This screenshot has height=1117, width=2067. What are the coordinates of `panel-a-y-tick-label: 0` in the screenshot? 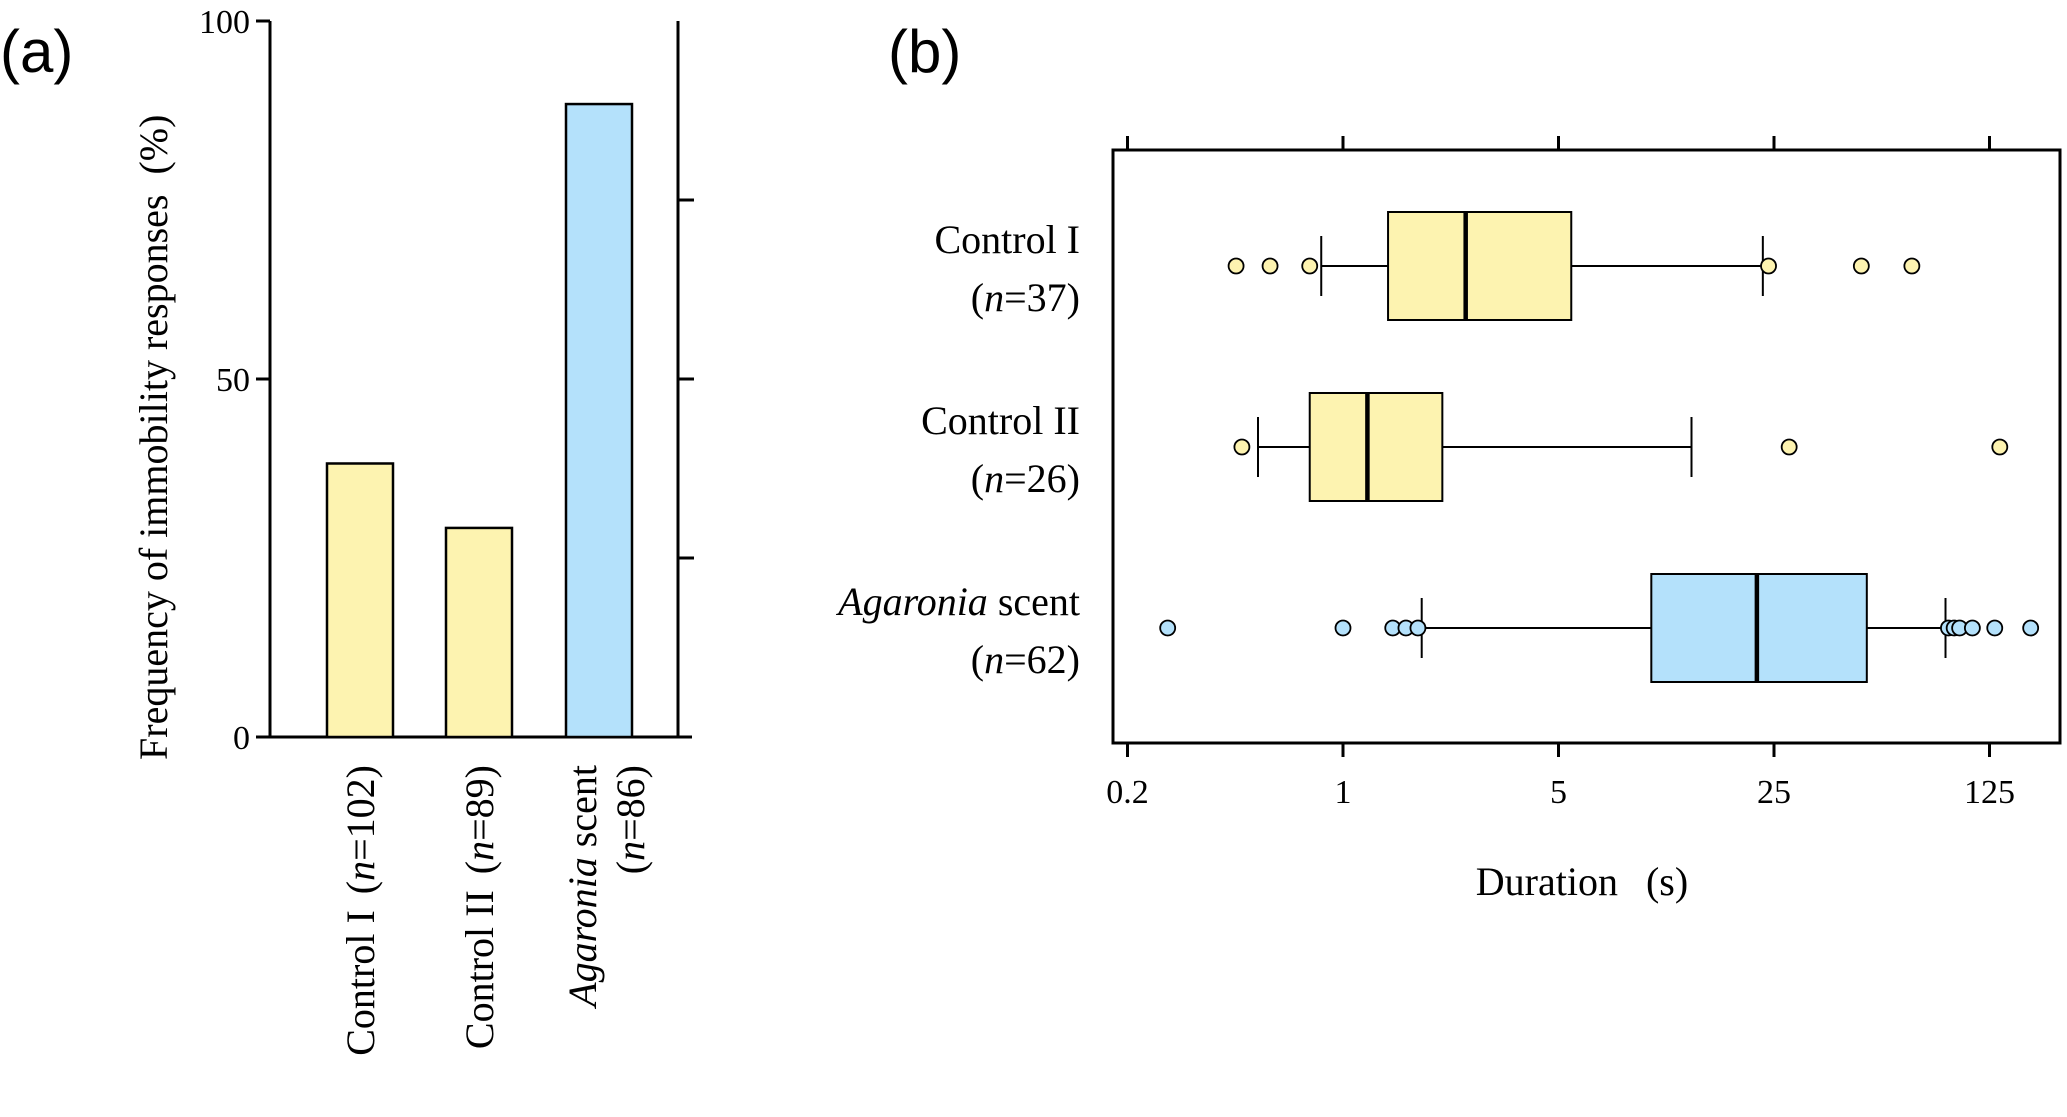 It's located at (241, 738).